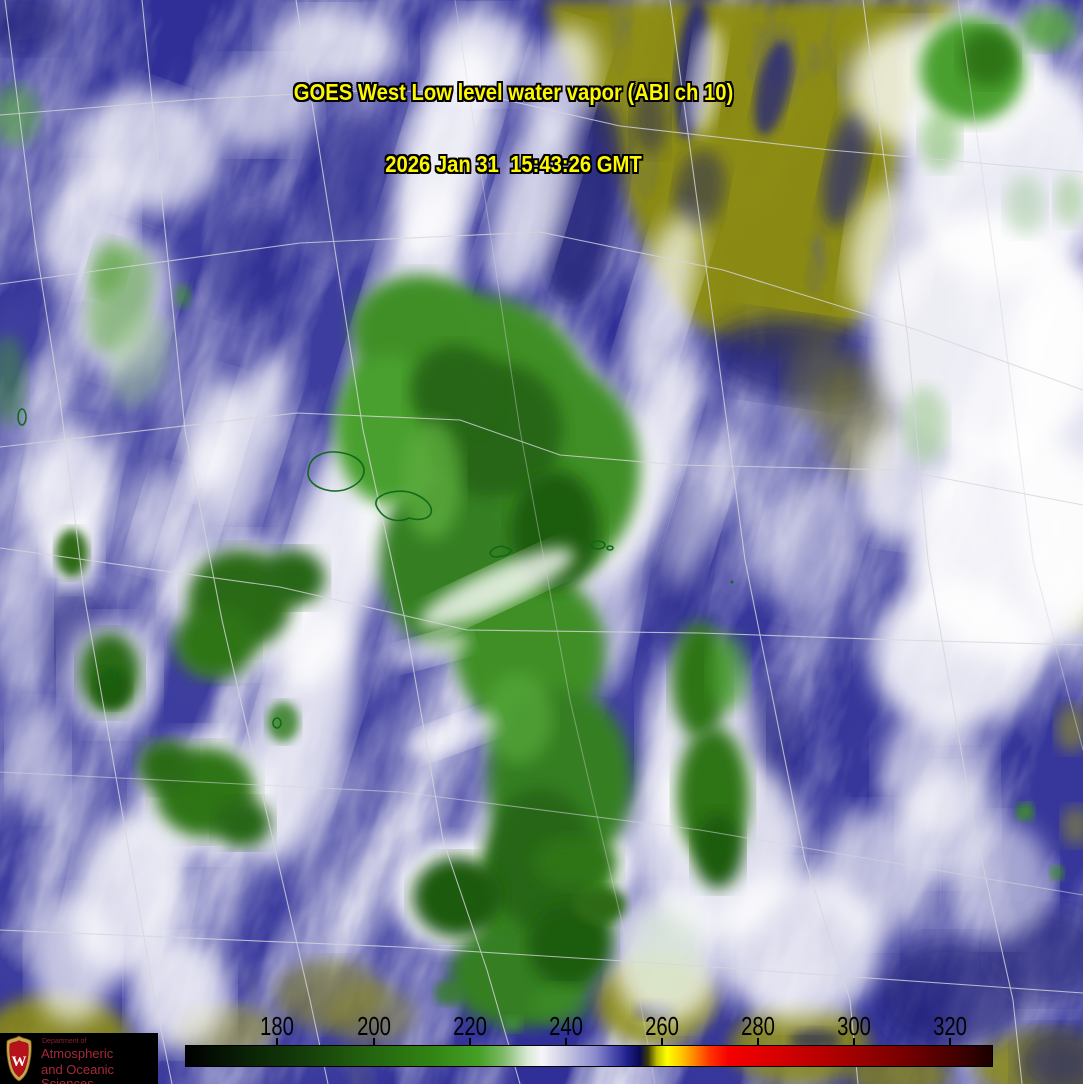 The image size is (1083, 1084). I want to click on island-dot, so click(732, 582).